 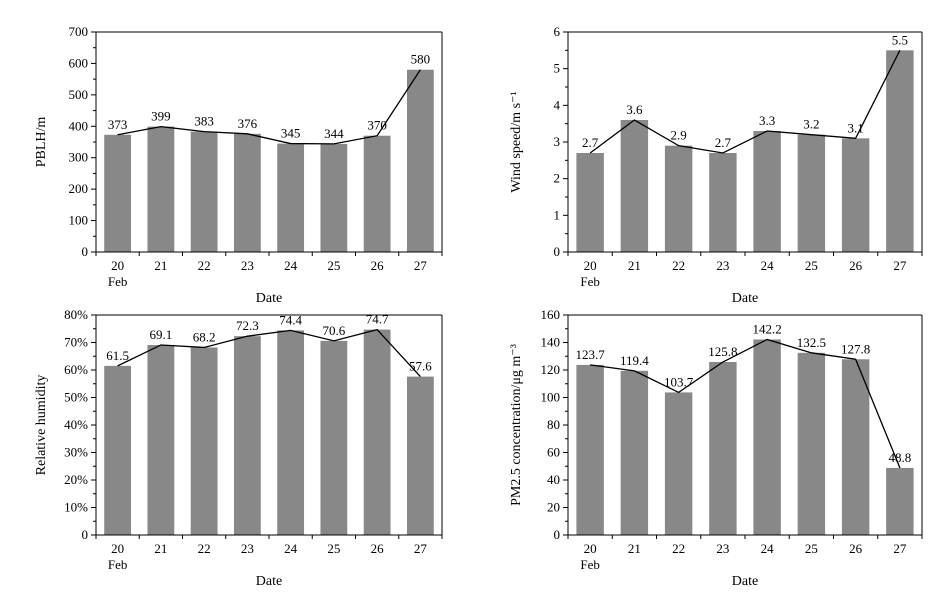 I want to click on data-label: 3.2, so click(x=811, y=124).